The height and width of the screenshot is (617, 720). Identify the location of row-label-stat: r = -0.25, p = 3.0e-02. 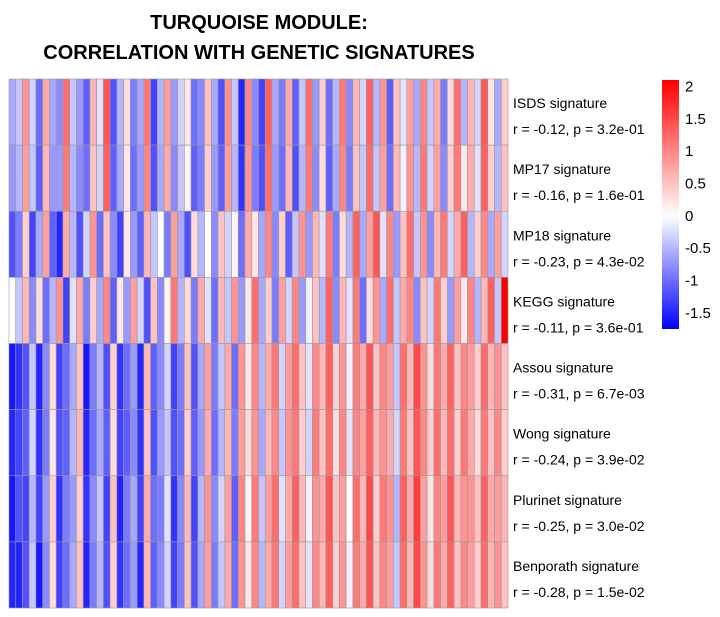
(579, 526).